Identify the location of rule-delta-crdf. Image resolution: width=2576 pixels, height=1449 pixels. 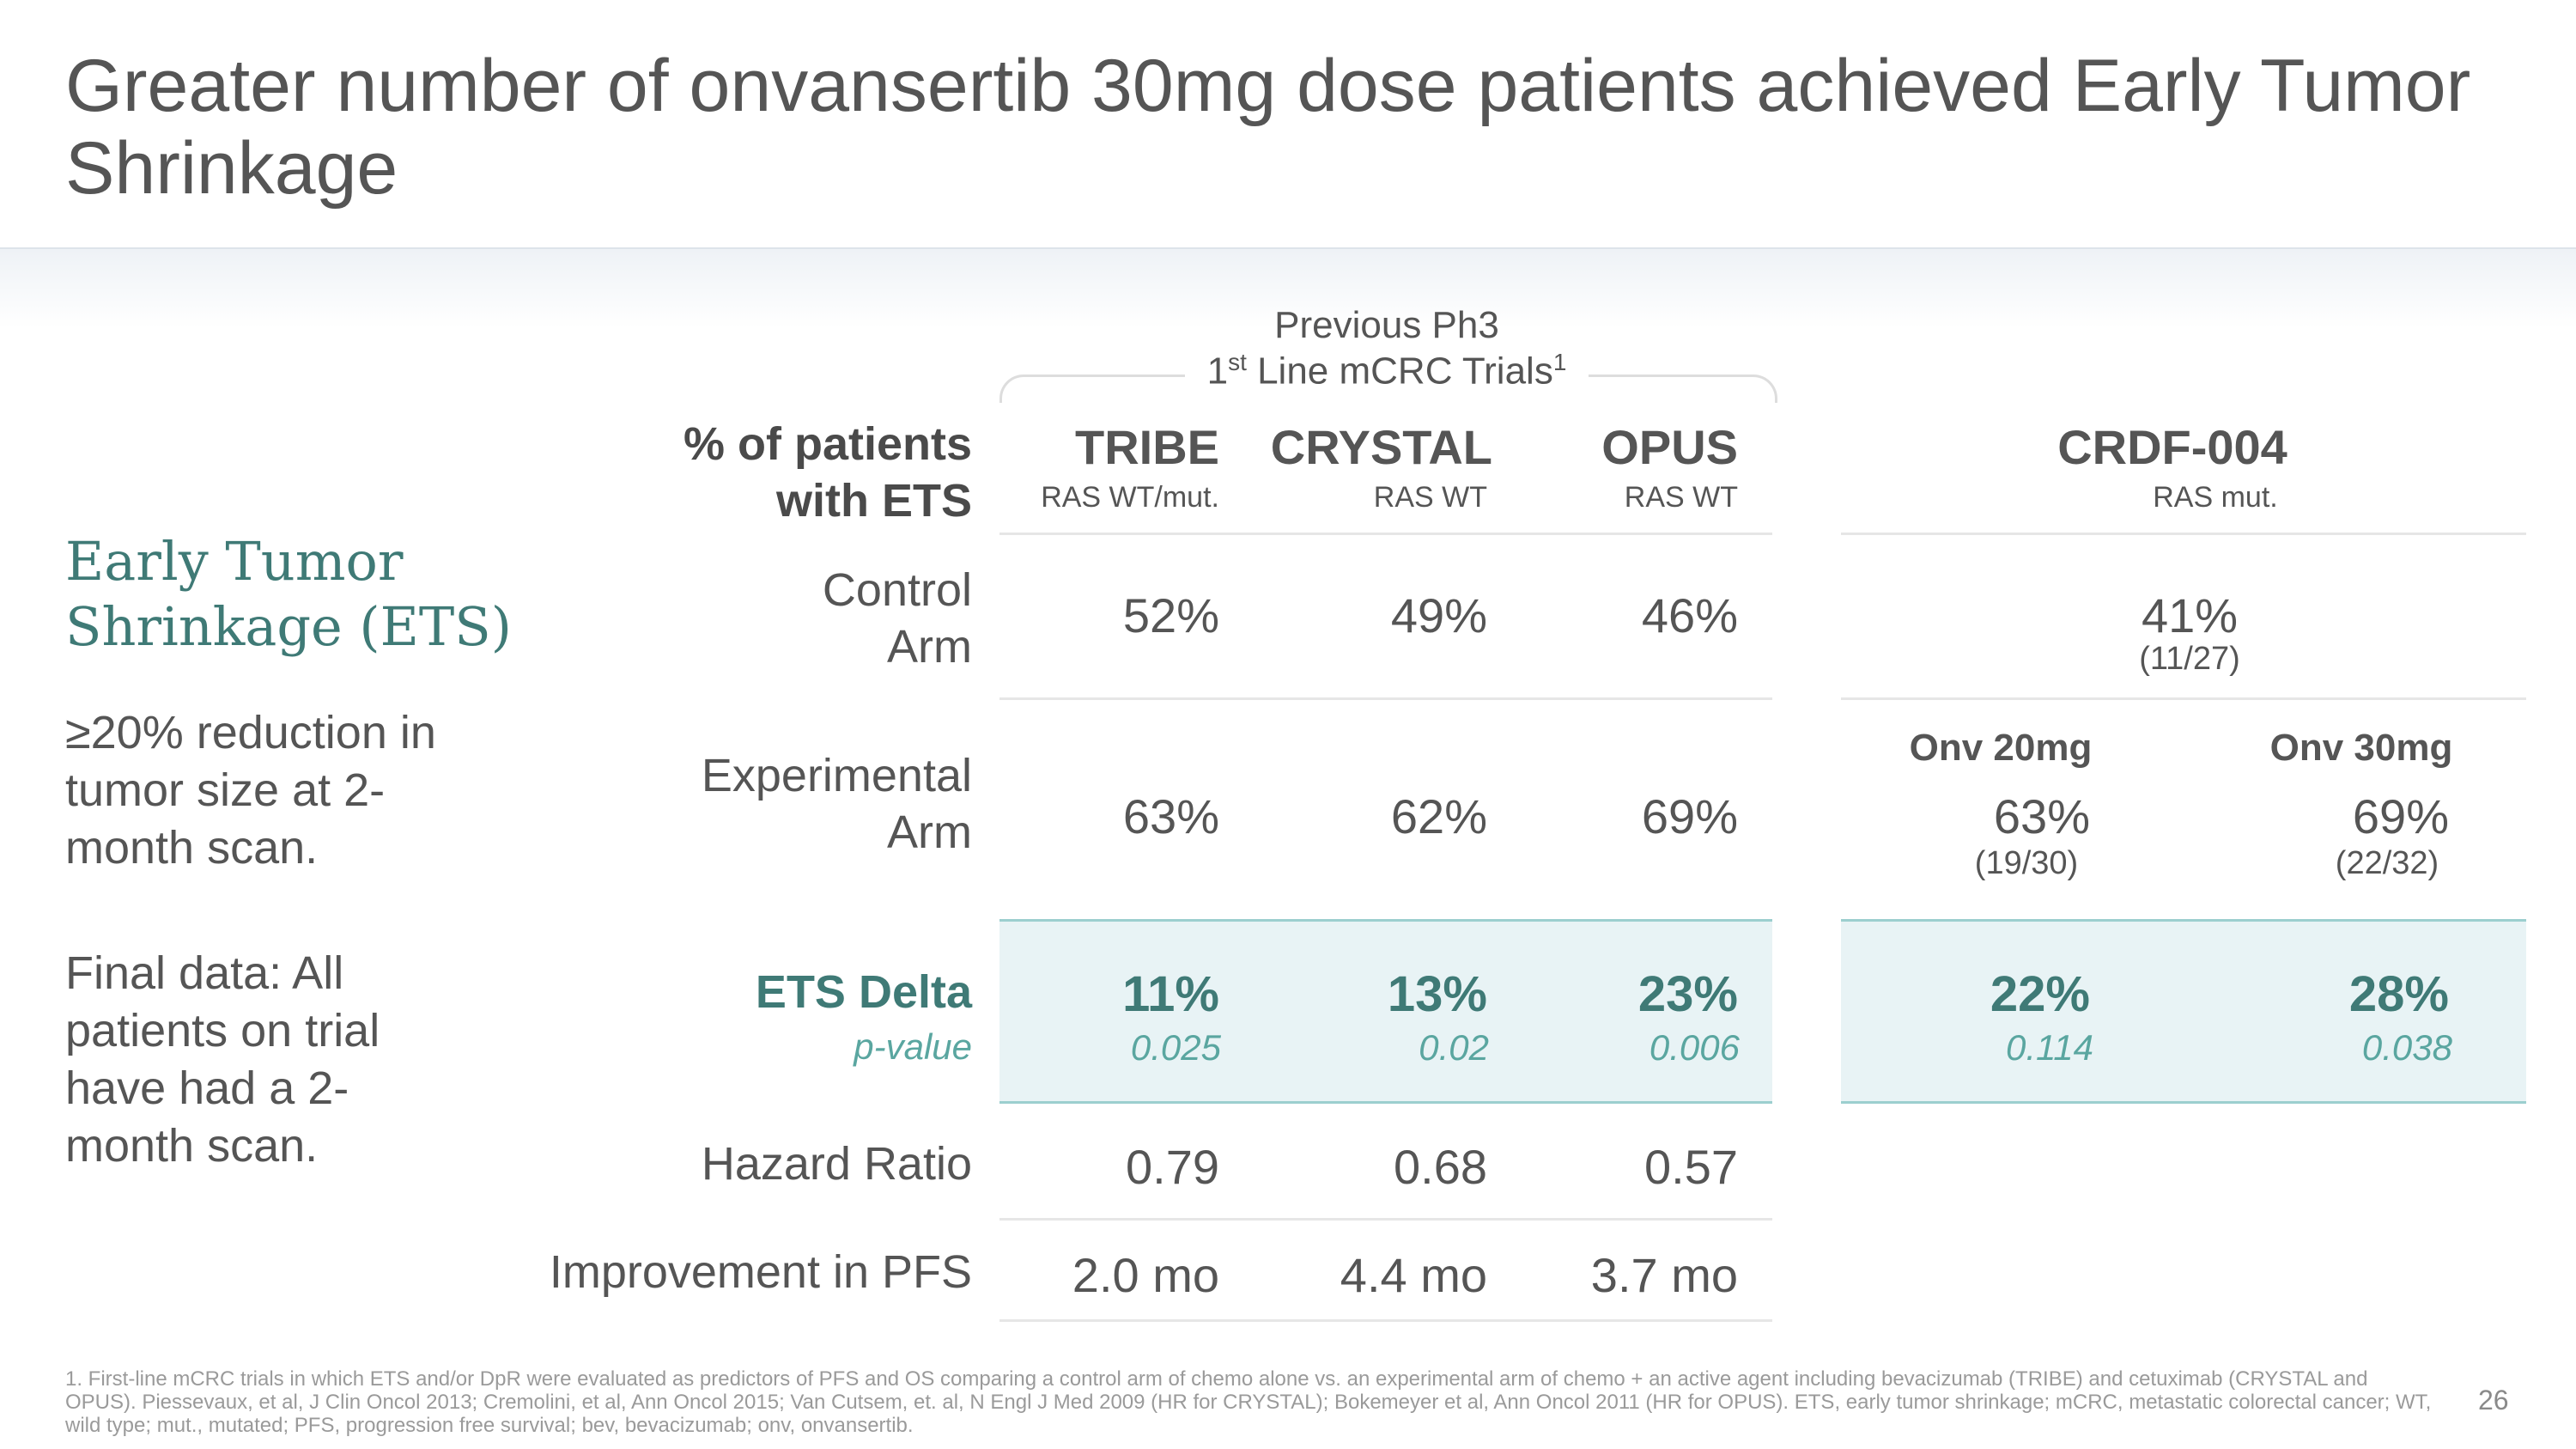
(2184, 1102).